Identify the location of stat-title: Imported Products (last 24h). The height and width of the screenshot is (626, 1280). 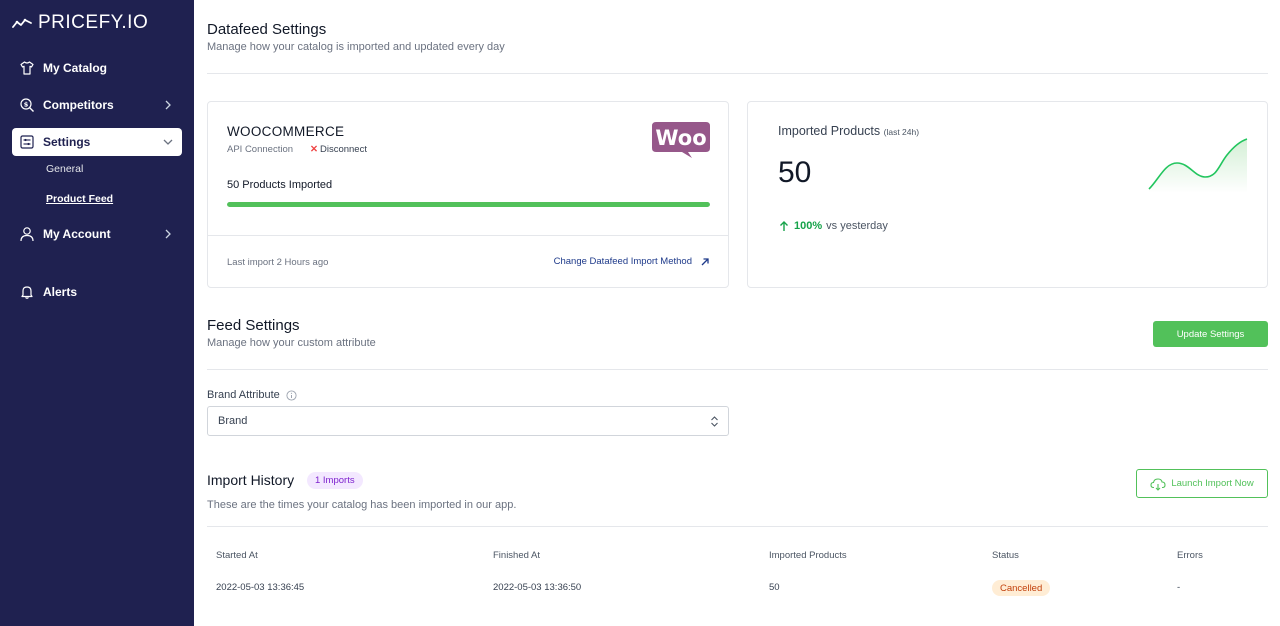
(848, 131).